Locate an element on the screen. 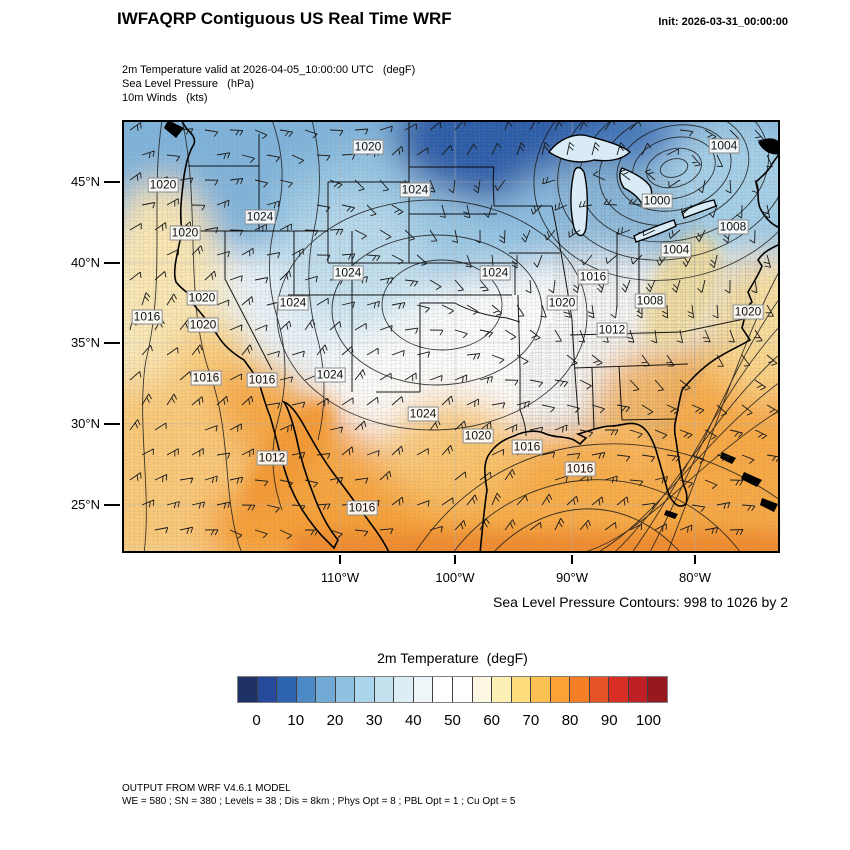 This screenshot has height=850, width=850. lon-tick-label: 110°W is located at coordinates (340, 577).